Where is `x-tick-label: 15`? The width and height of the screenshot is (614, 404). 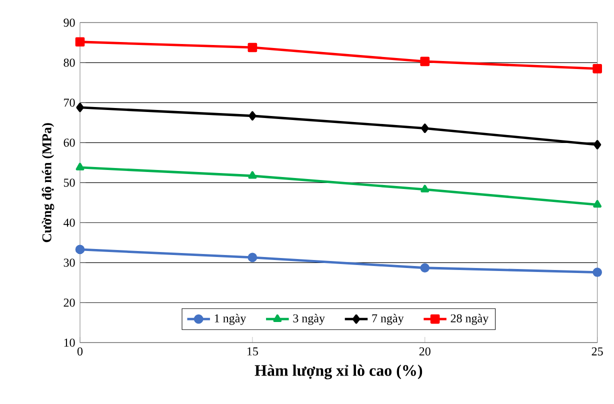
x-tick-label: 15 is located at coordinates (252, 351).